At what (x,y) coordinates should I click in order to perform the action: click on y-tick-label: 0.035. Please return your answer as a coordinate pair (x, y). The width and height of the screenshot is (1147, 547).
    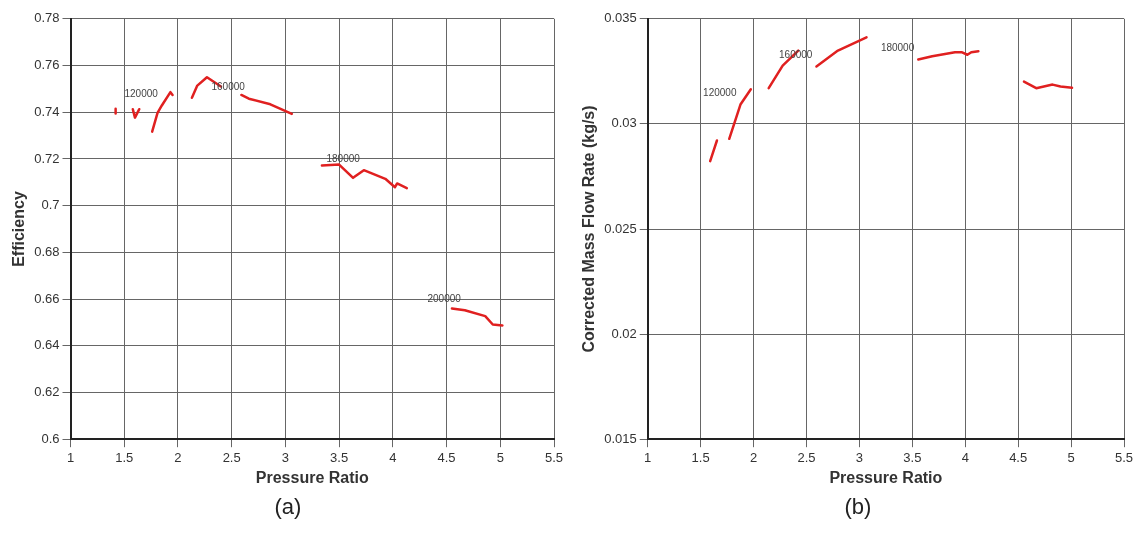
    Looking at the image, I should click on (620, 18).